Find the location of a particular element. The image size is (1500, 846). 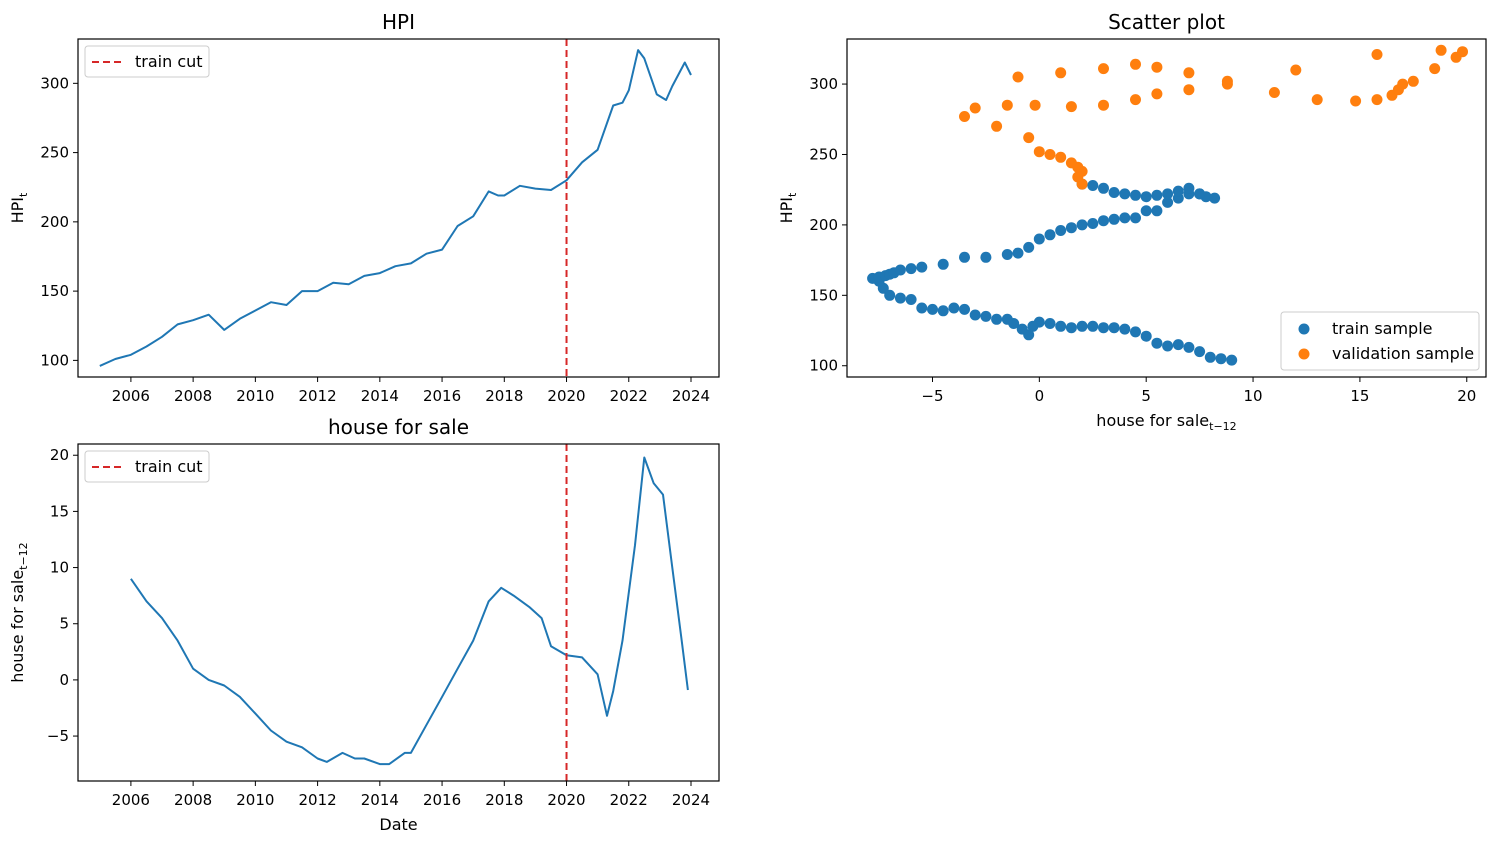

scatter-legend-validation-swatch is located at coordinates (1304, 354).